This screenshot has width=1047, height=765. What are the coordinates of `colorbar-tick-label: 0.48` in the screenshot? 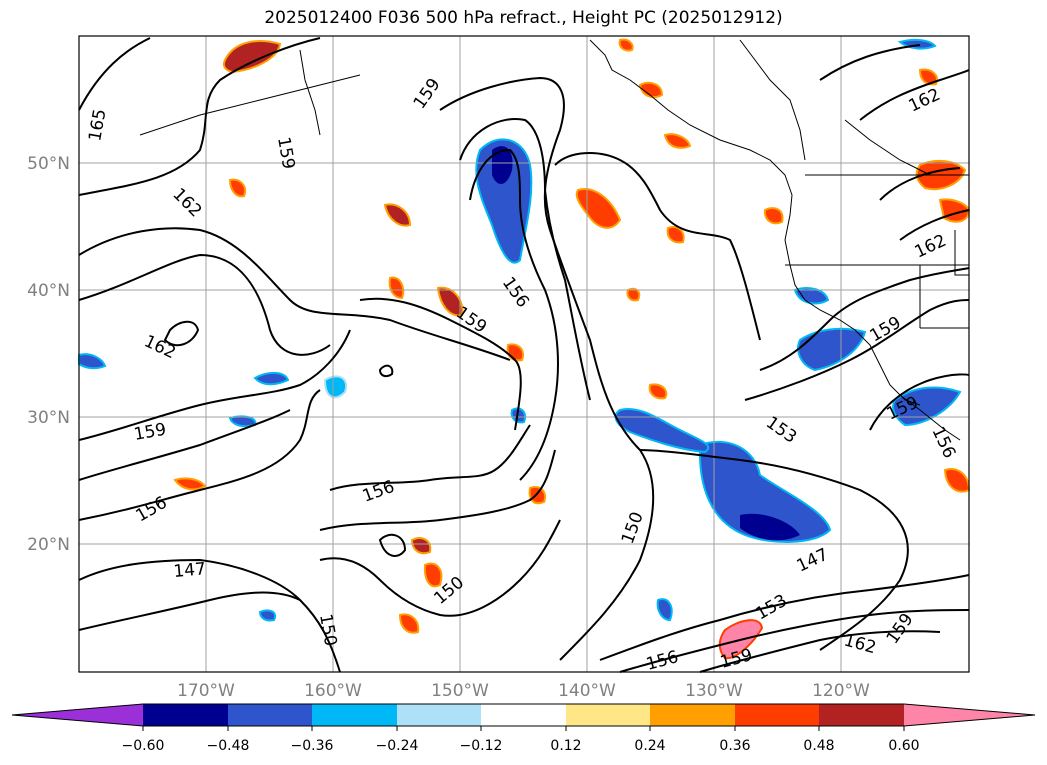 It's located at (818, 746).